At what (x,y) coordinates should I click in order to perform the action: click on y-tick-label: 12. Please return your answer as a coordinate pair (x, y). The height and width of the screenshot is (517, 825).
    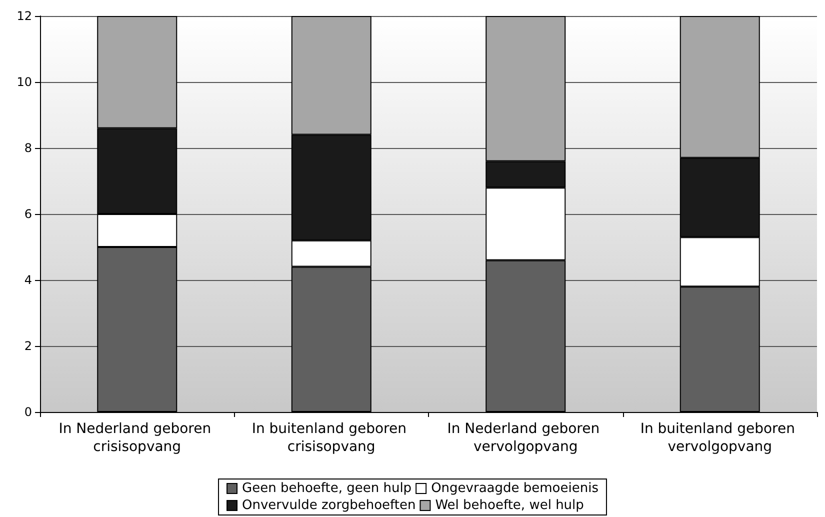
    Looking at the image, I should click on (24, 16).